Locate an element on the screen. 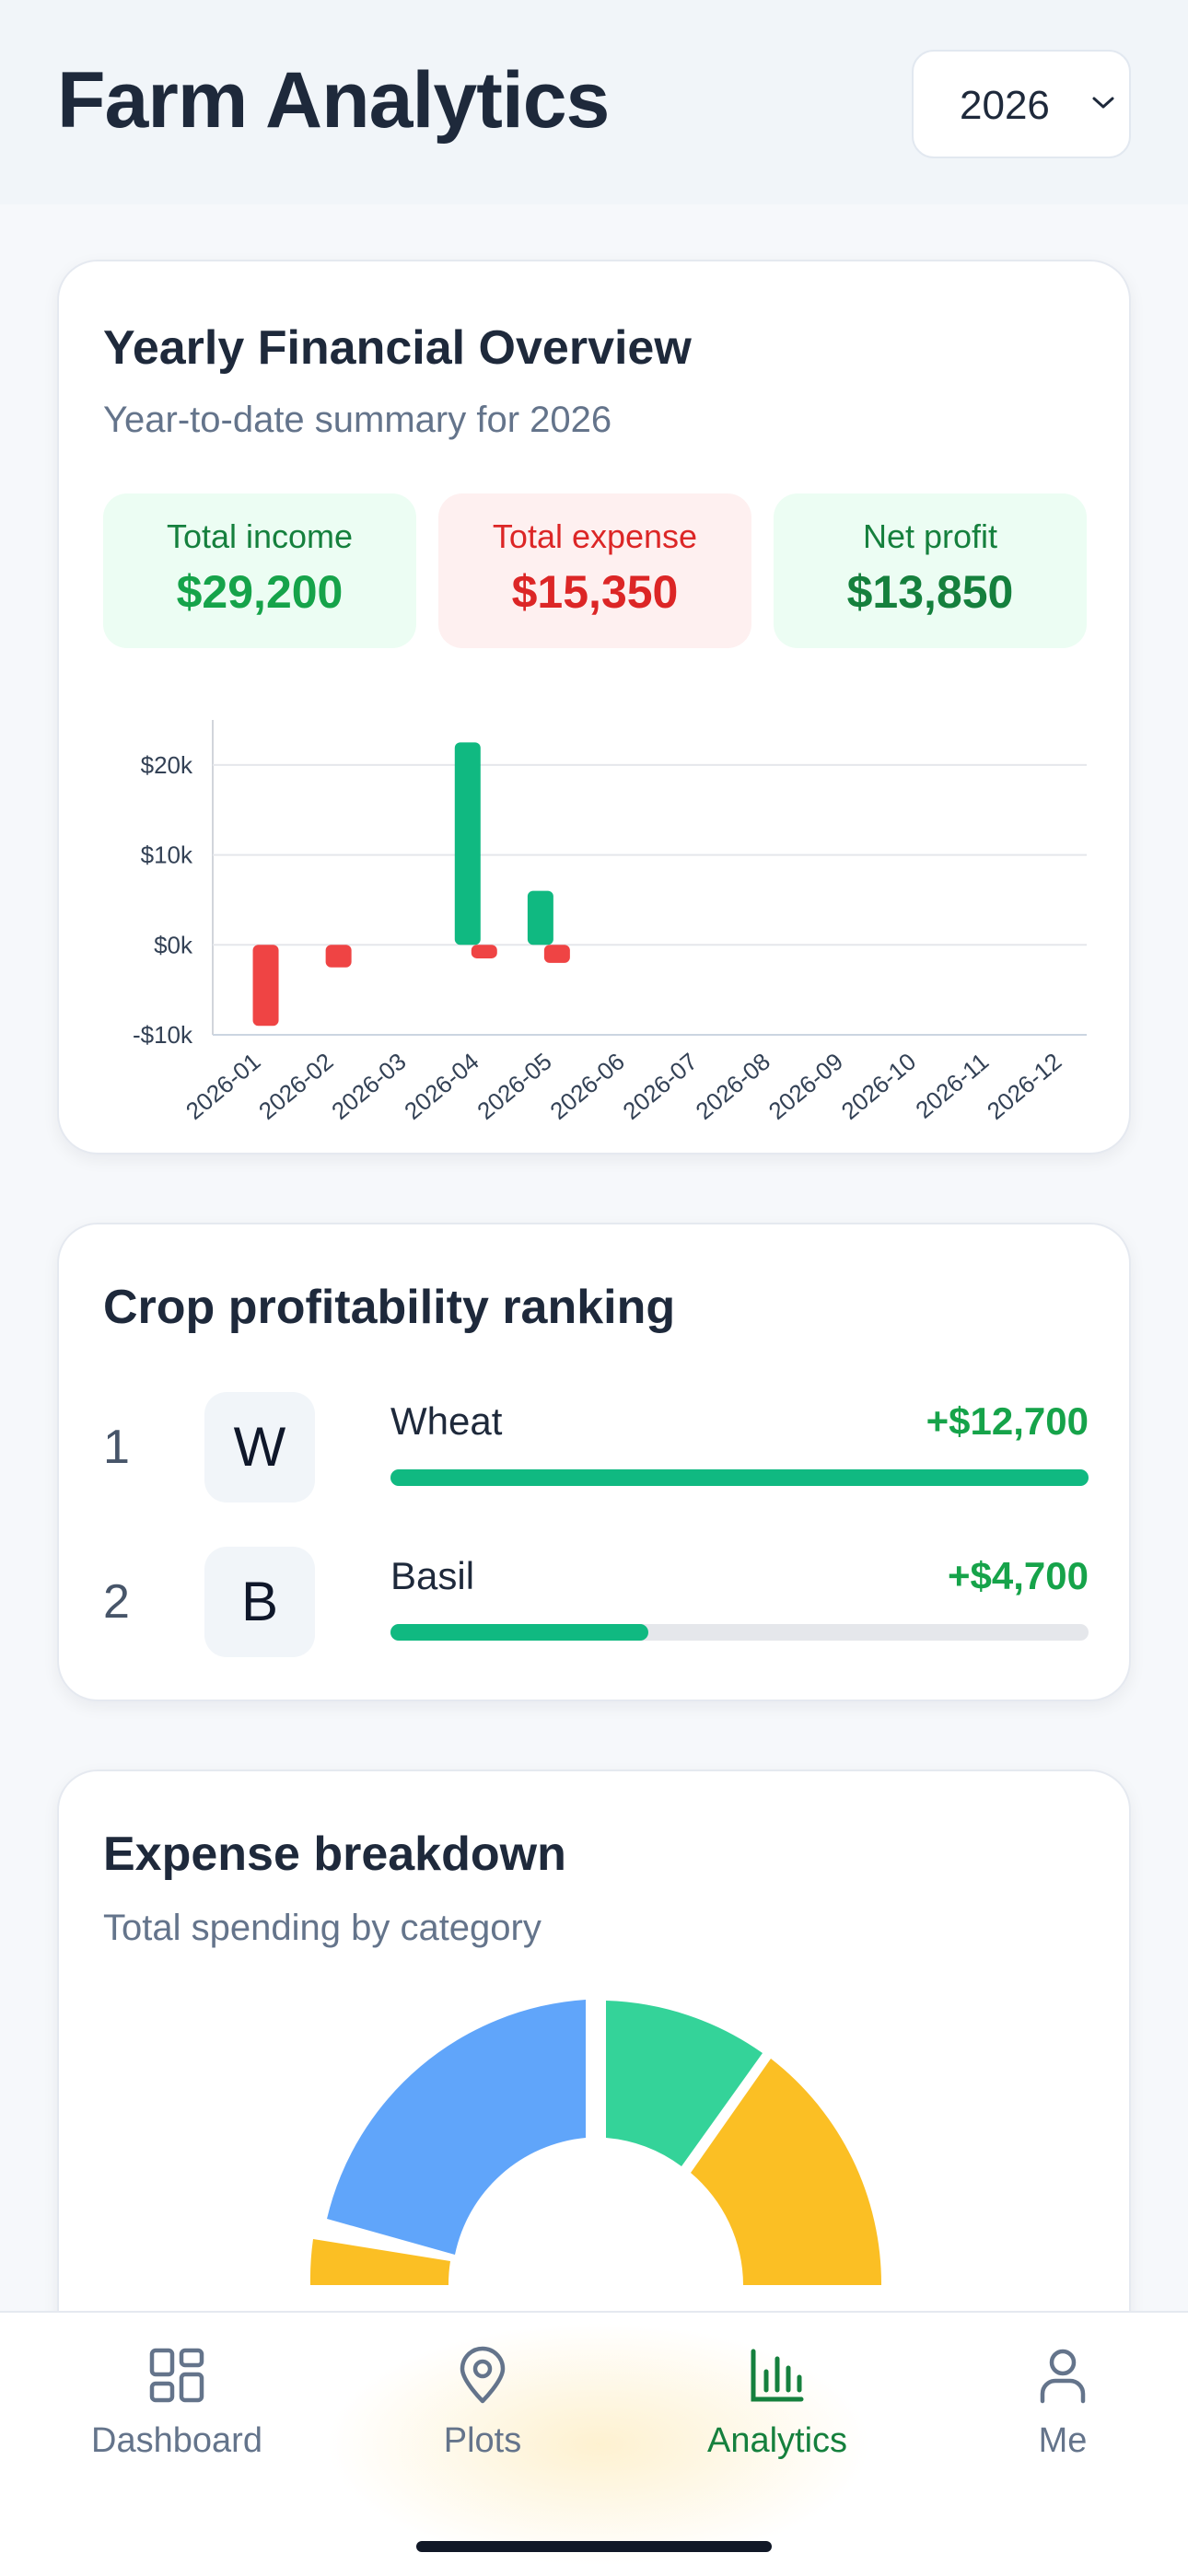 The height and width of the screenshot is (2576, 1188). crop-profit: +$4,700 is located at coordinates (1019, 1575).